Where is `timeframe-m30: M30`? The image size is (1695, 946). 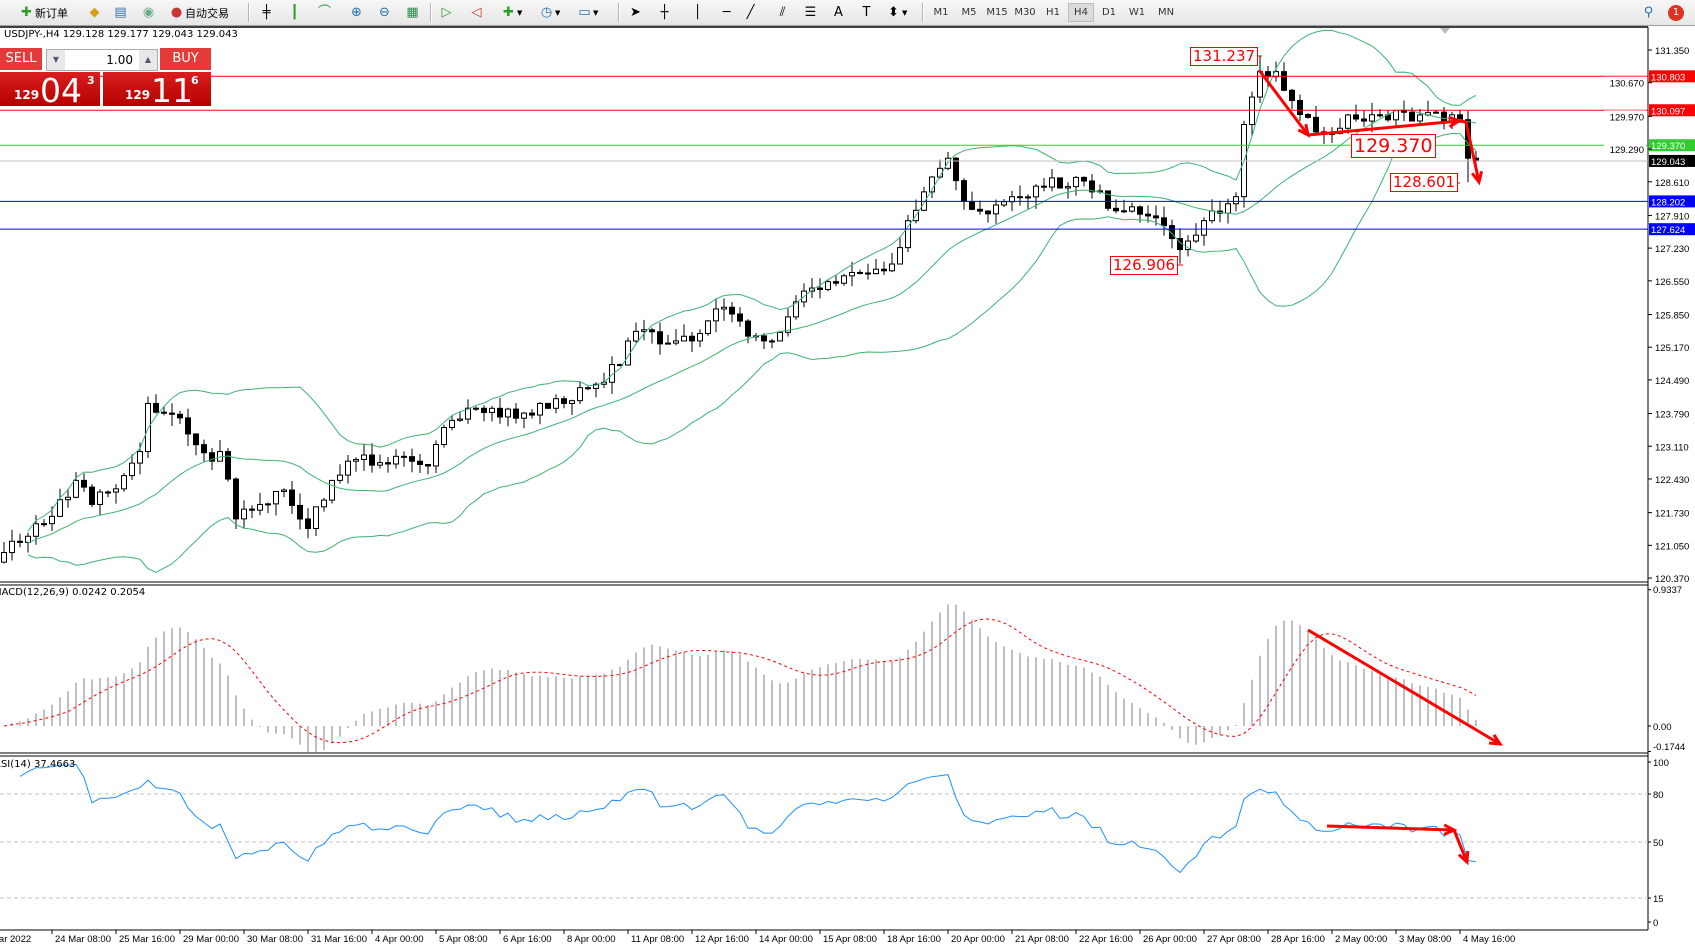
timeframe-m30: M30 is located at coordinates (1025, 12).